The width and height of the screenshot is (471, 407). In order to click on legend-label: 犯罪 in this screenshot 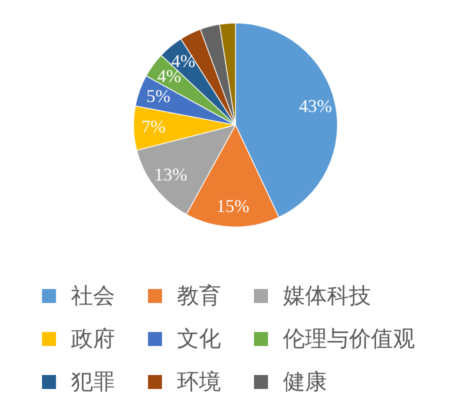, I will do `click(93, 382)`.